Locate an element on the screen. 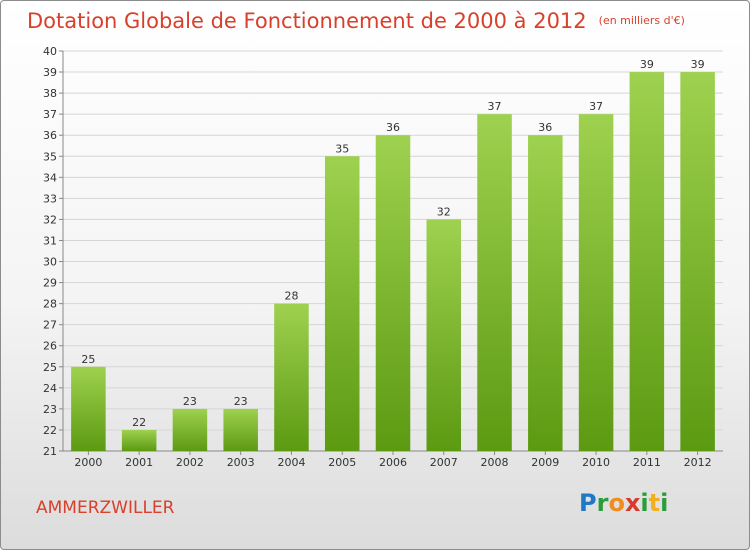 The image size is (750, 550). y-tick-label: 34 is located at coordinates (50, 177).